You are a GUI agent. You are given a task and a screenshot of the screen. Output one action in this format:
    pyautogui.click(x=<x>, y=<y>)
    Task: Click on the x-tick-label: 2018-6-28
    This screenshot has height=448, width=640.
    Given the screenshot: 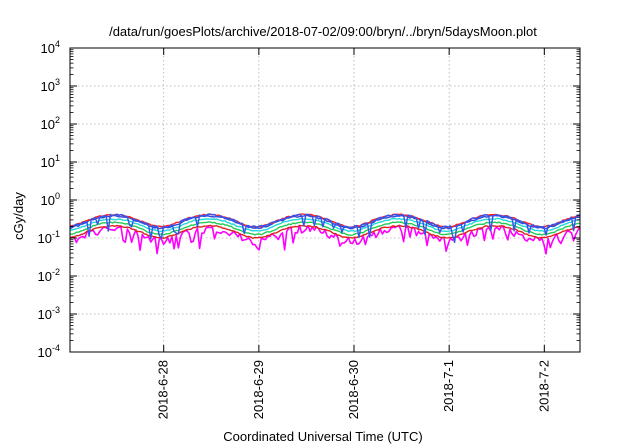 What is the action you would take?
    pyautogui.click(x=163, y=389)
    